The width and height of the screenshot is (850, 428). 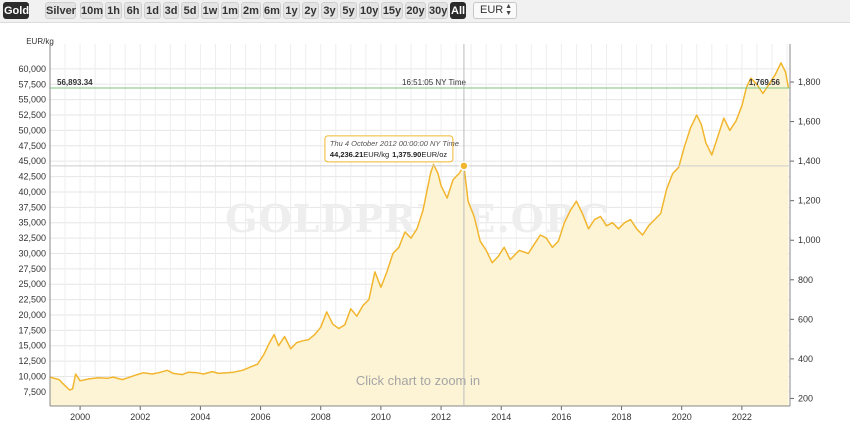 What do you see at coordinates (32, 300) in the screenshot?
I see `left-tick-label: 22,500` at bounding box center [32, 300].